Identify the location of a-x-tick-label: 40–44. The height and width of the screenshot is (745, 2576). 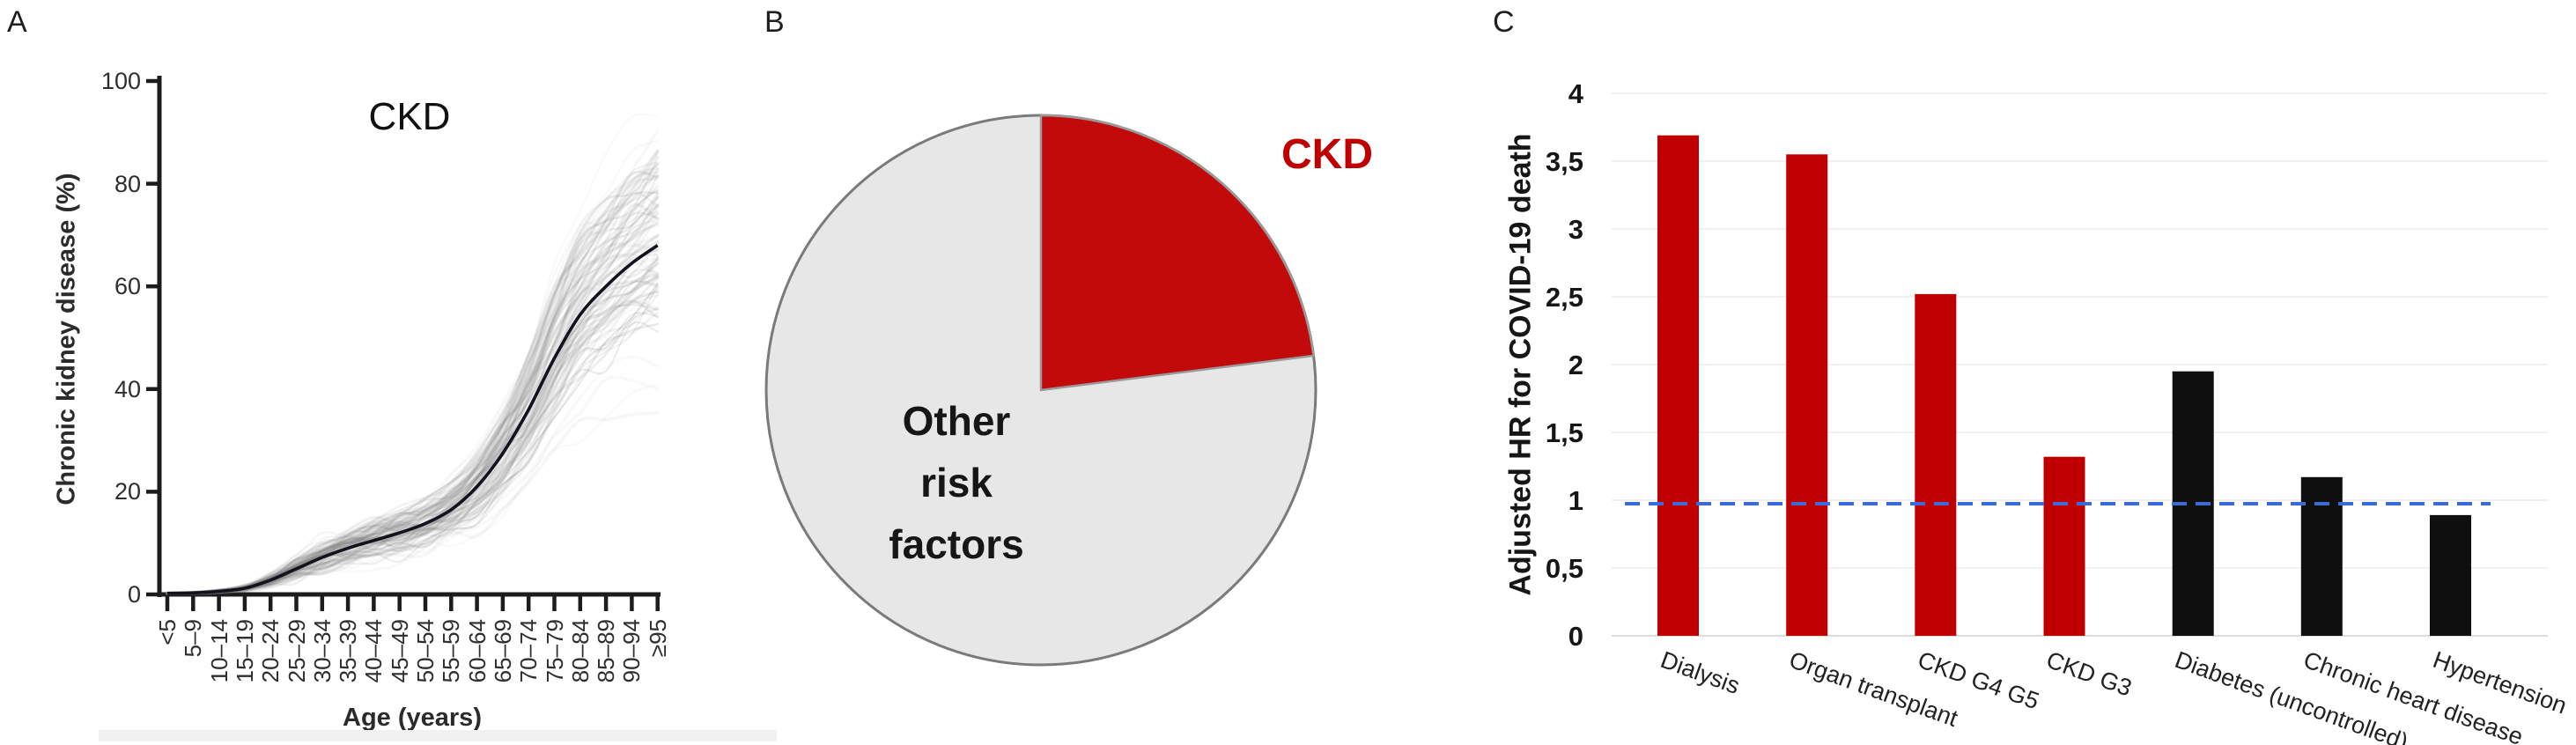
(374, 651).